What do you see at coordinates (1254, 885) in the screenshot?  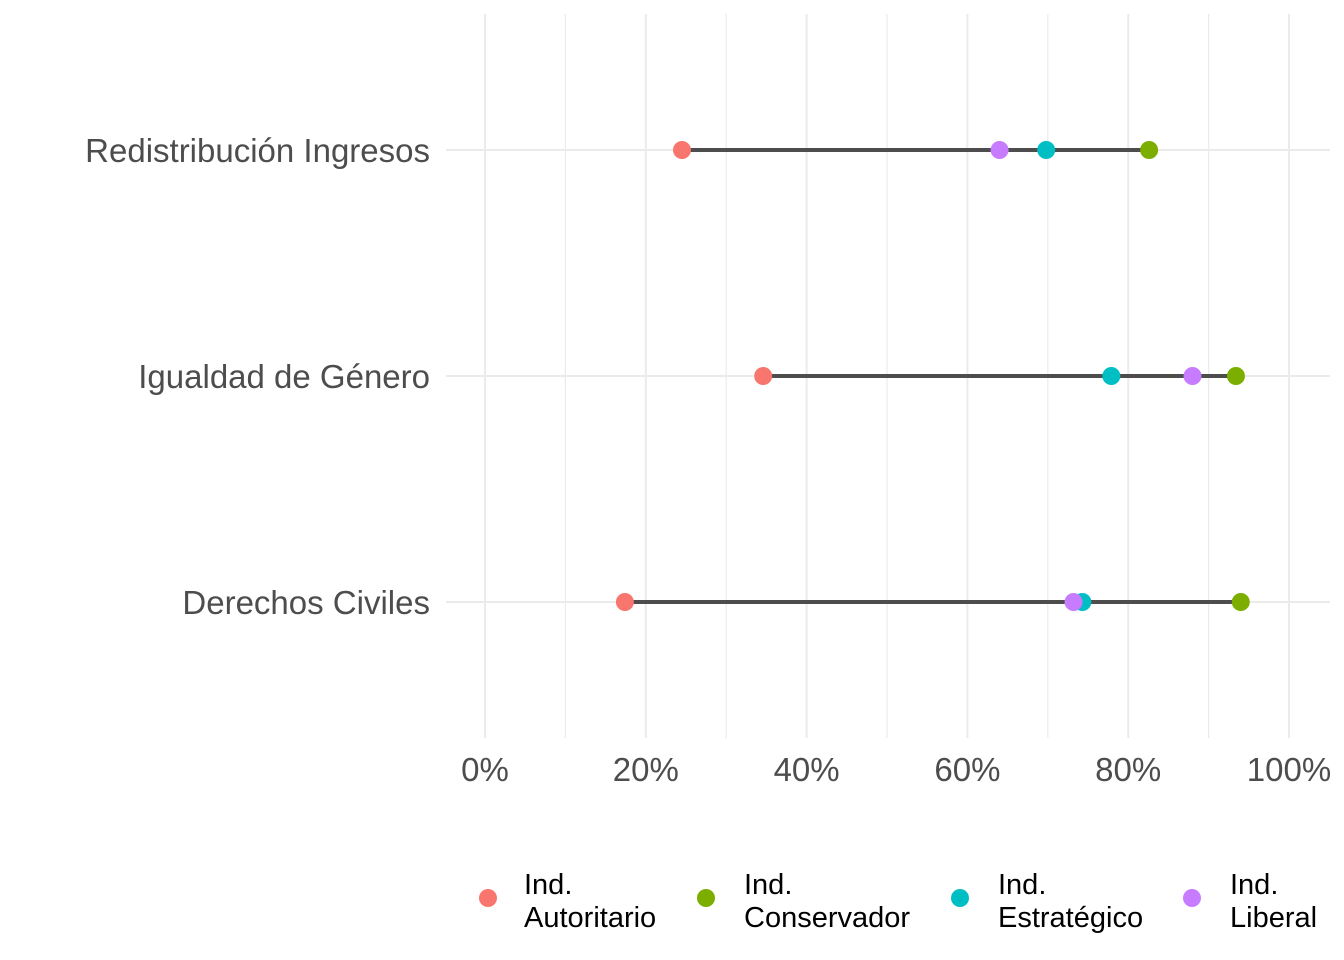 I see `legend-label-ind-liberal: Ind.` at bounding box center [1254, 885].